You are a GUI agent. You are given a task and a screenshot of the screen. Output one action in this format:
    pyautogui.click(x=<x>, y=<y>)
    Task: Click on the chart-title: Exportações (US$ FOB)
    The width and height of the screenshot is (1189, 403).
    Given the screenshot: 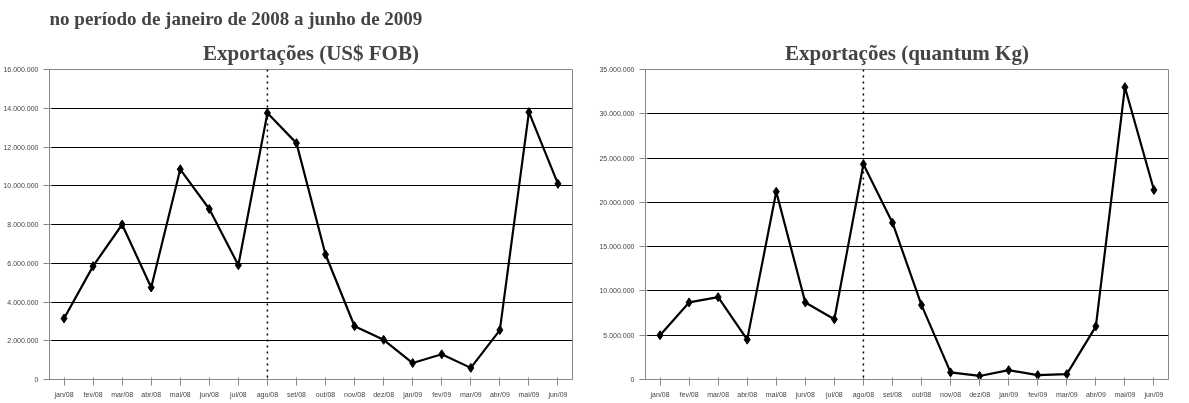 What is the action you would take?
    pyautogui.click(x=311, y=52)
    